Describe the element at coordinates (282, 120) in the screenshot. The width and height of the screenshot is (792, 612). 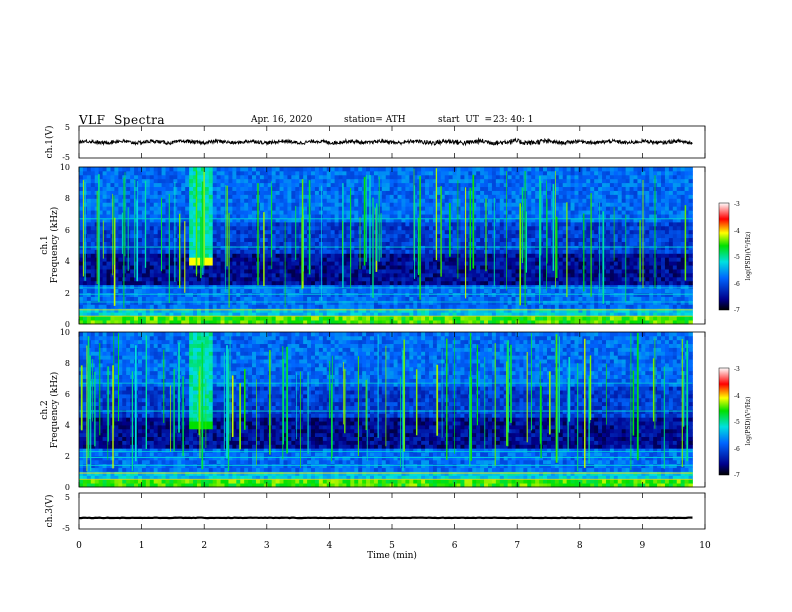
I see `date-label: Apr. 16, 2020` at that location.